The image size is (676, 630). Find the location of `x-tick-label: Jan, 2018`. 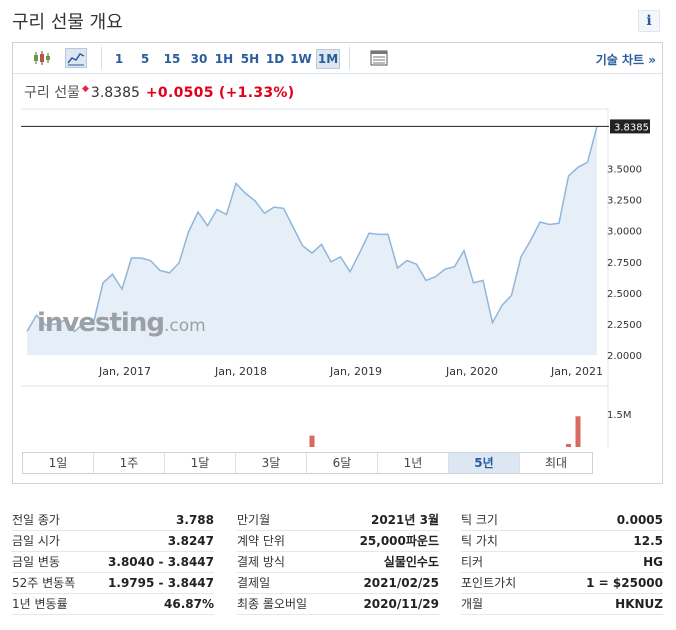

x-tick-label: Jan, 2018 is located at coordinates (240, 371).